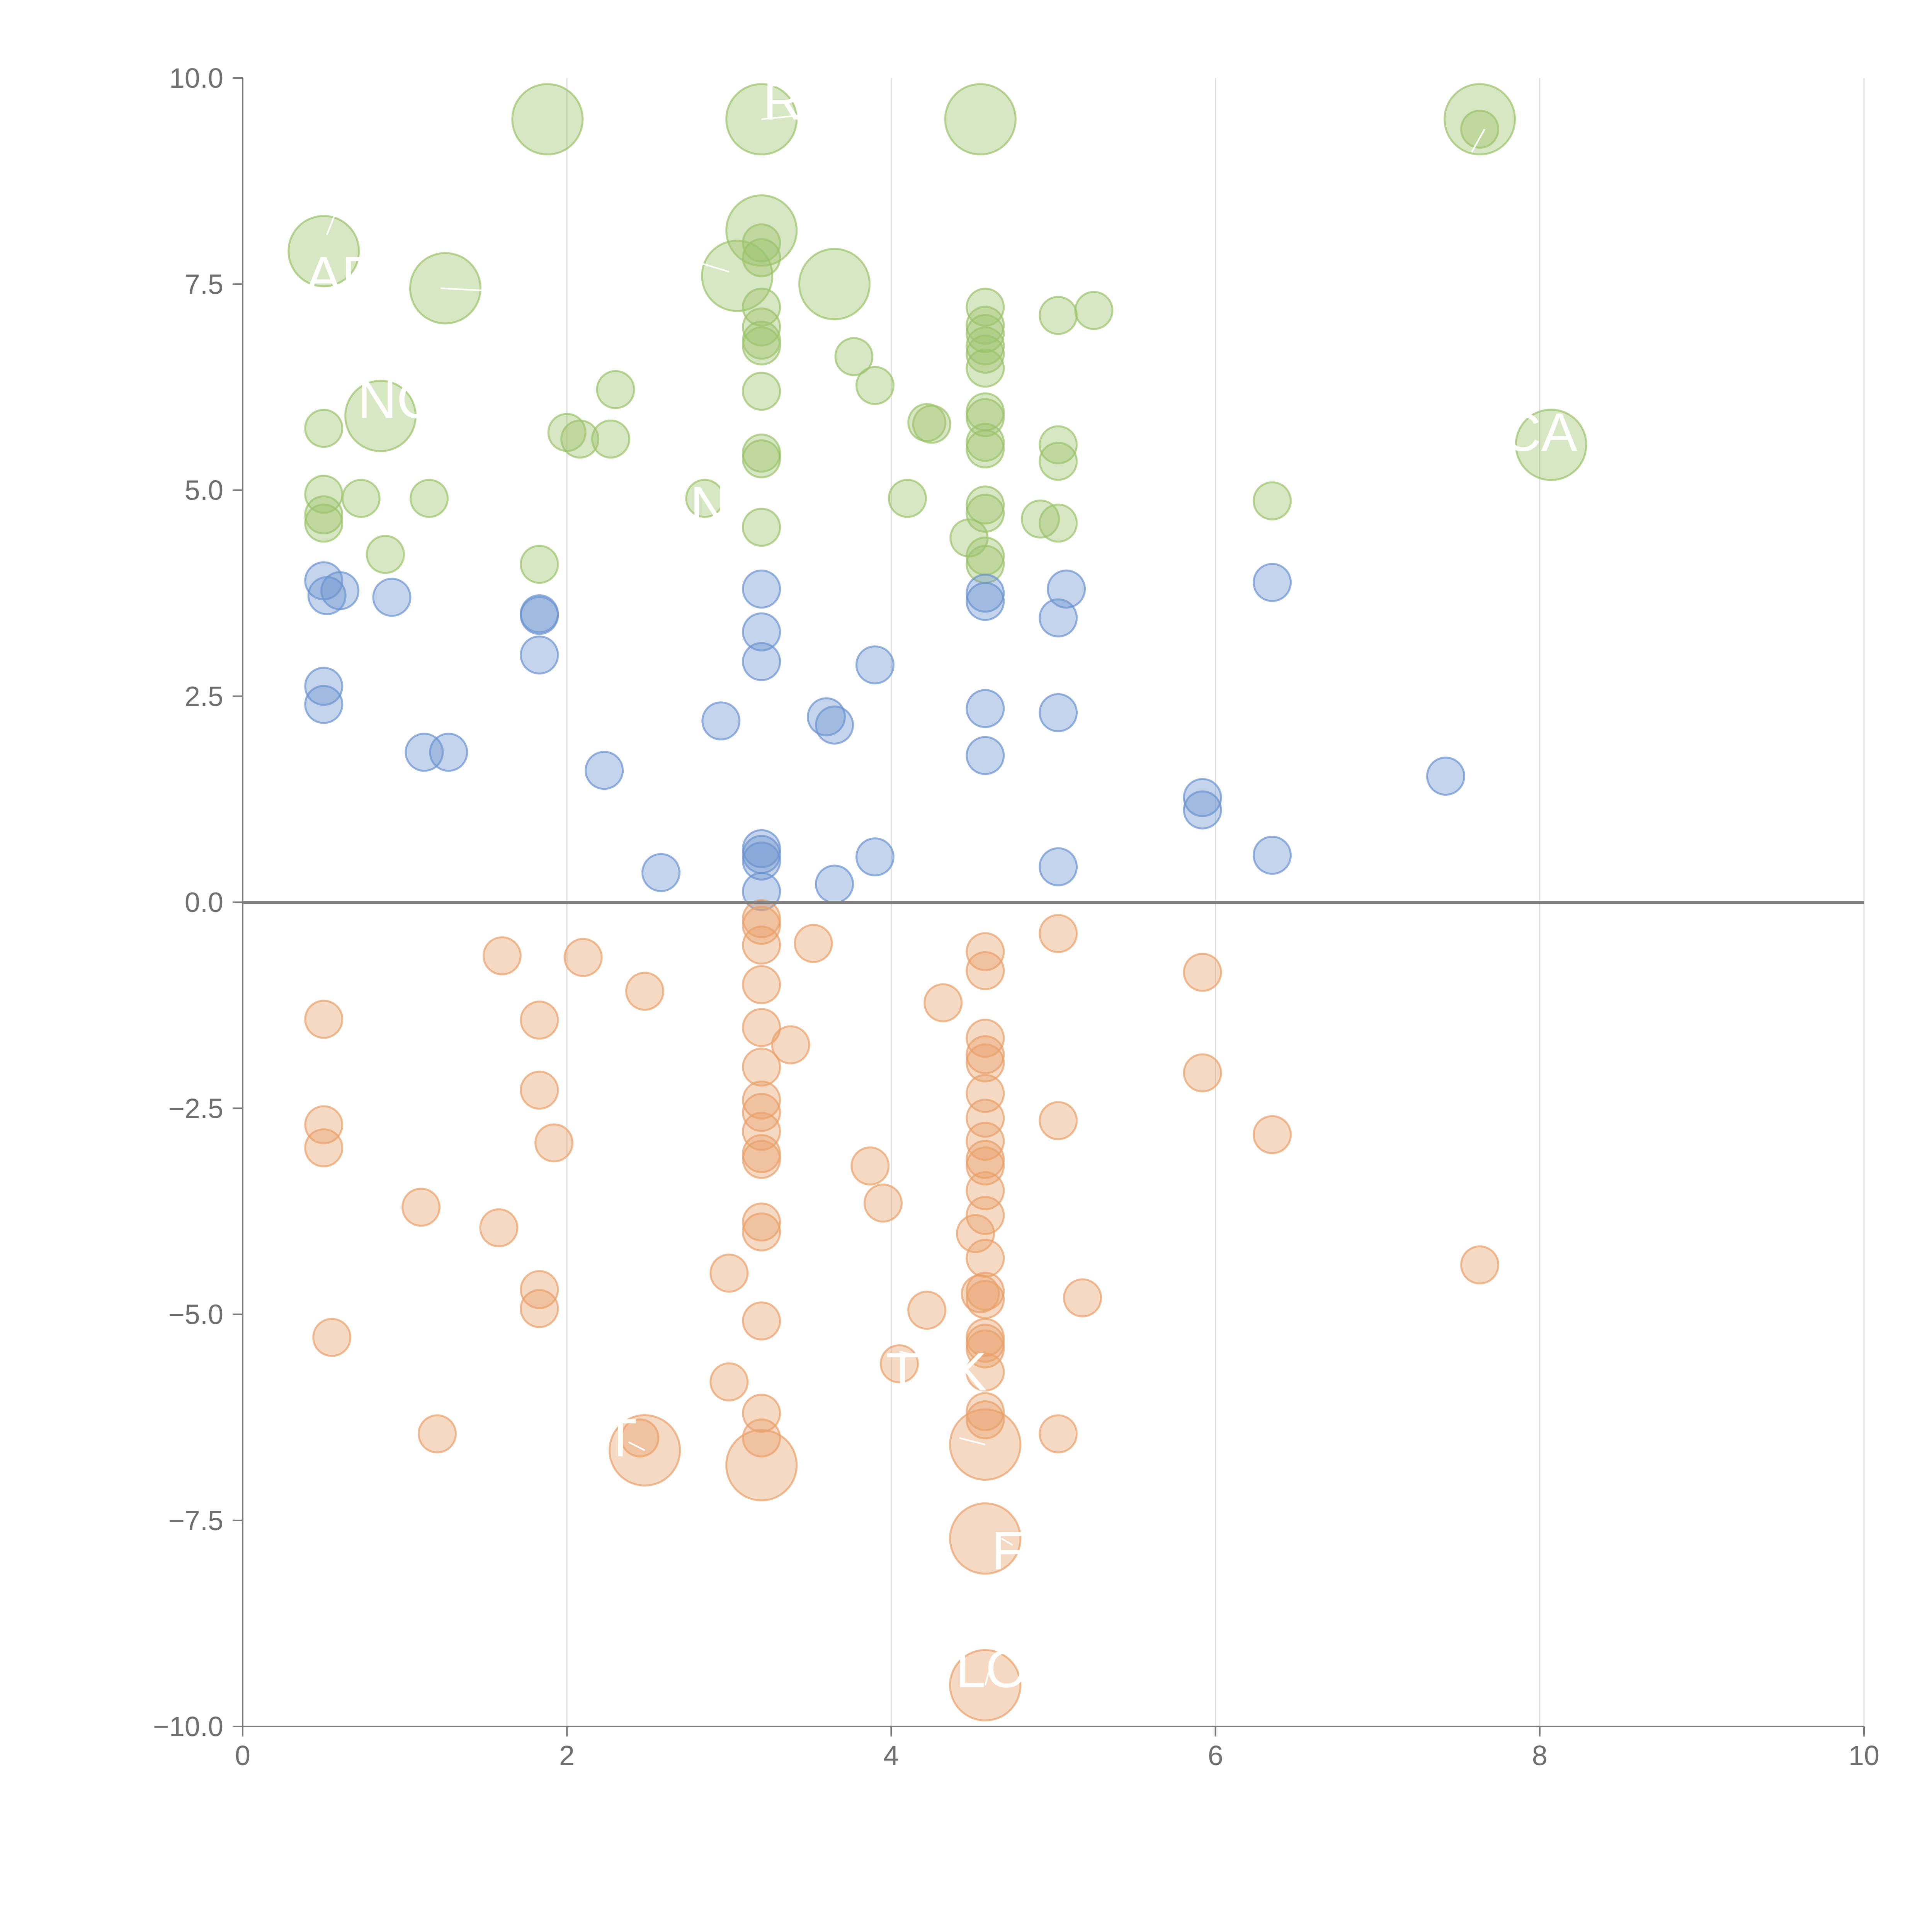 The width and height of the screenshot is (1932, 1932). What do you see at coordinates (1057, 1749) in the screenshot?
I see `x-axis-ticks: 0 2 4 6 8 10` at bounding box center [1057, 1749].